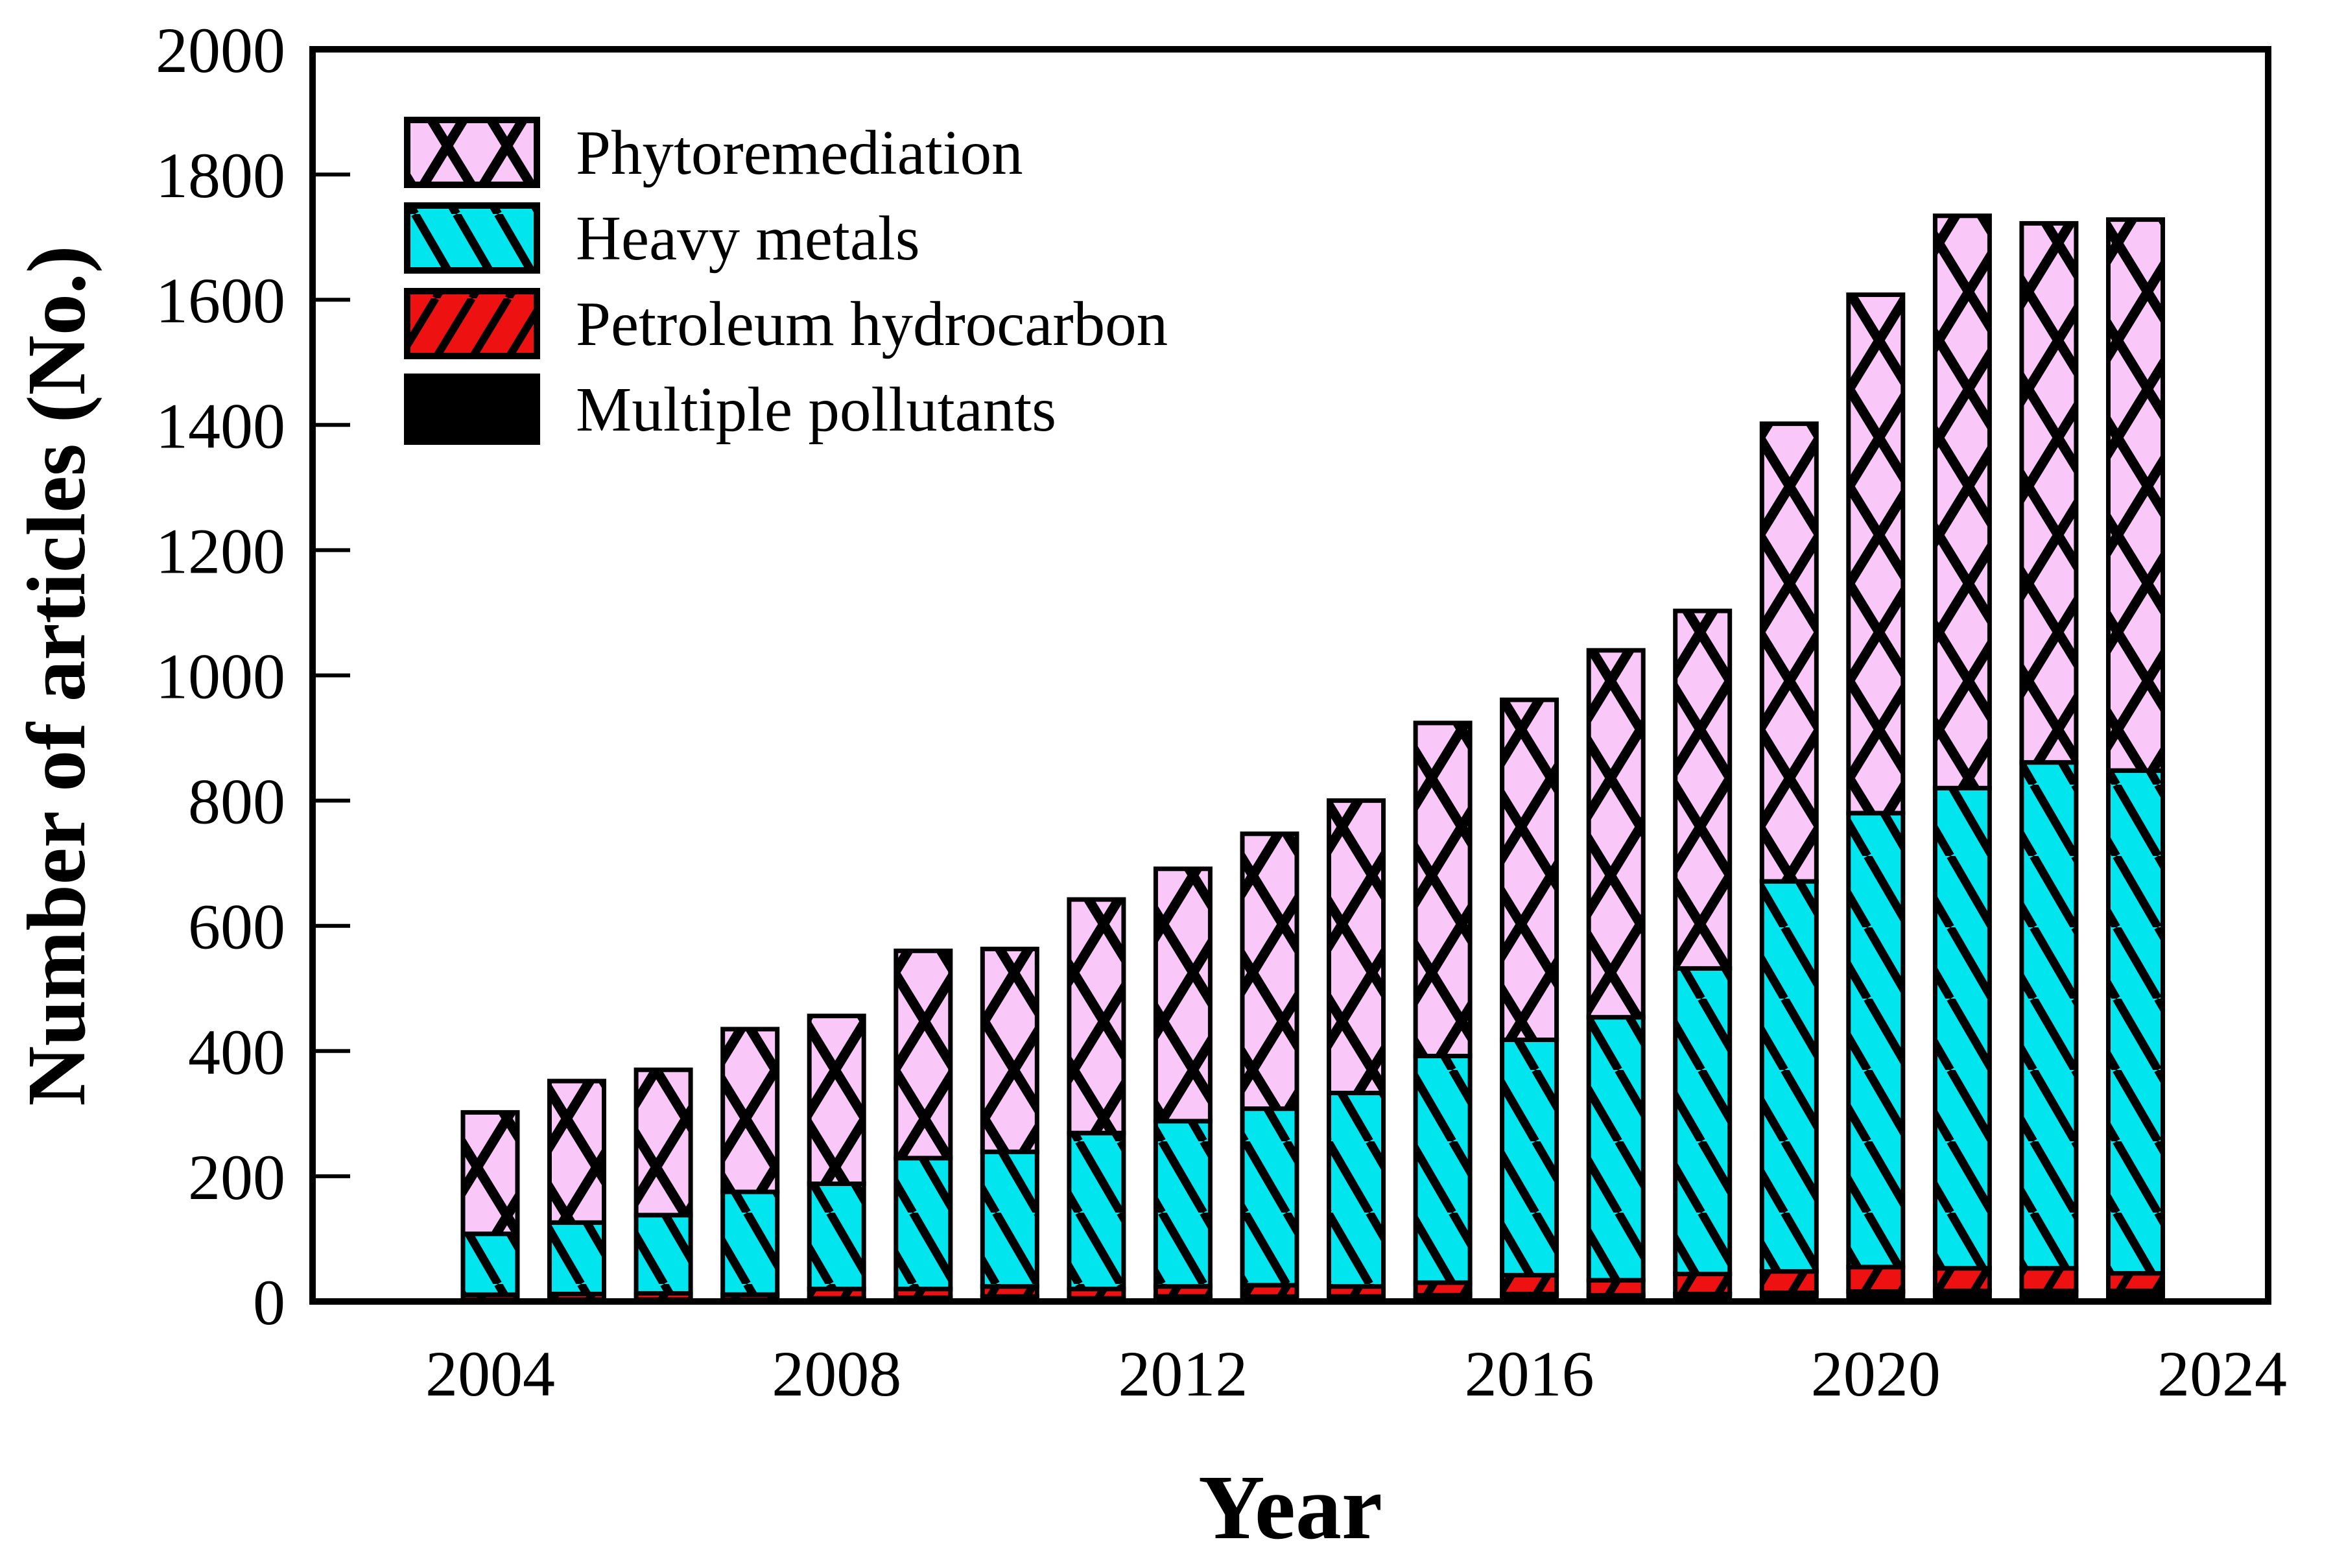  What do you see at coordinates (1096, 1211) in the screenshot?
I see `bar-2011-segment-heavy-metals` at bounding box center [1096, 1211].